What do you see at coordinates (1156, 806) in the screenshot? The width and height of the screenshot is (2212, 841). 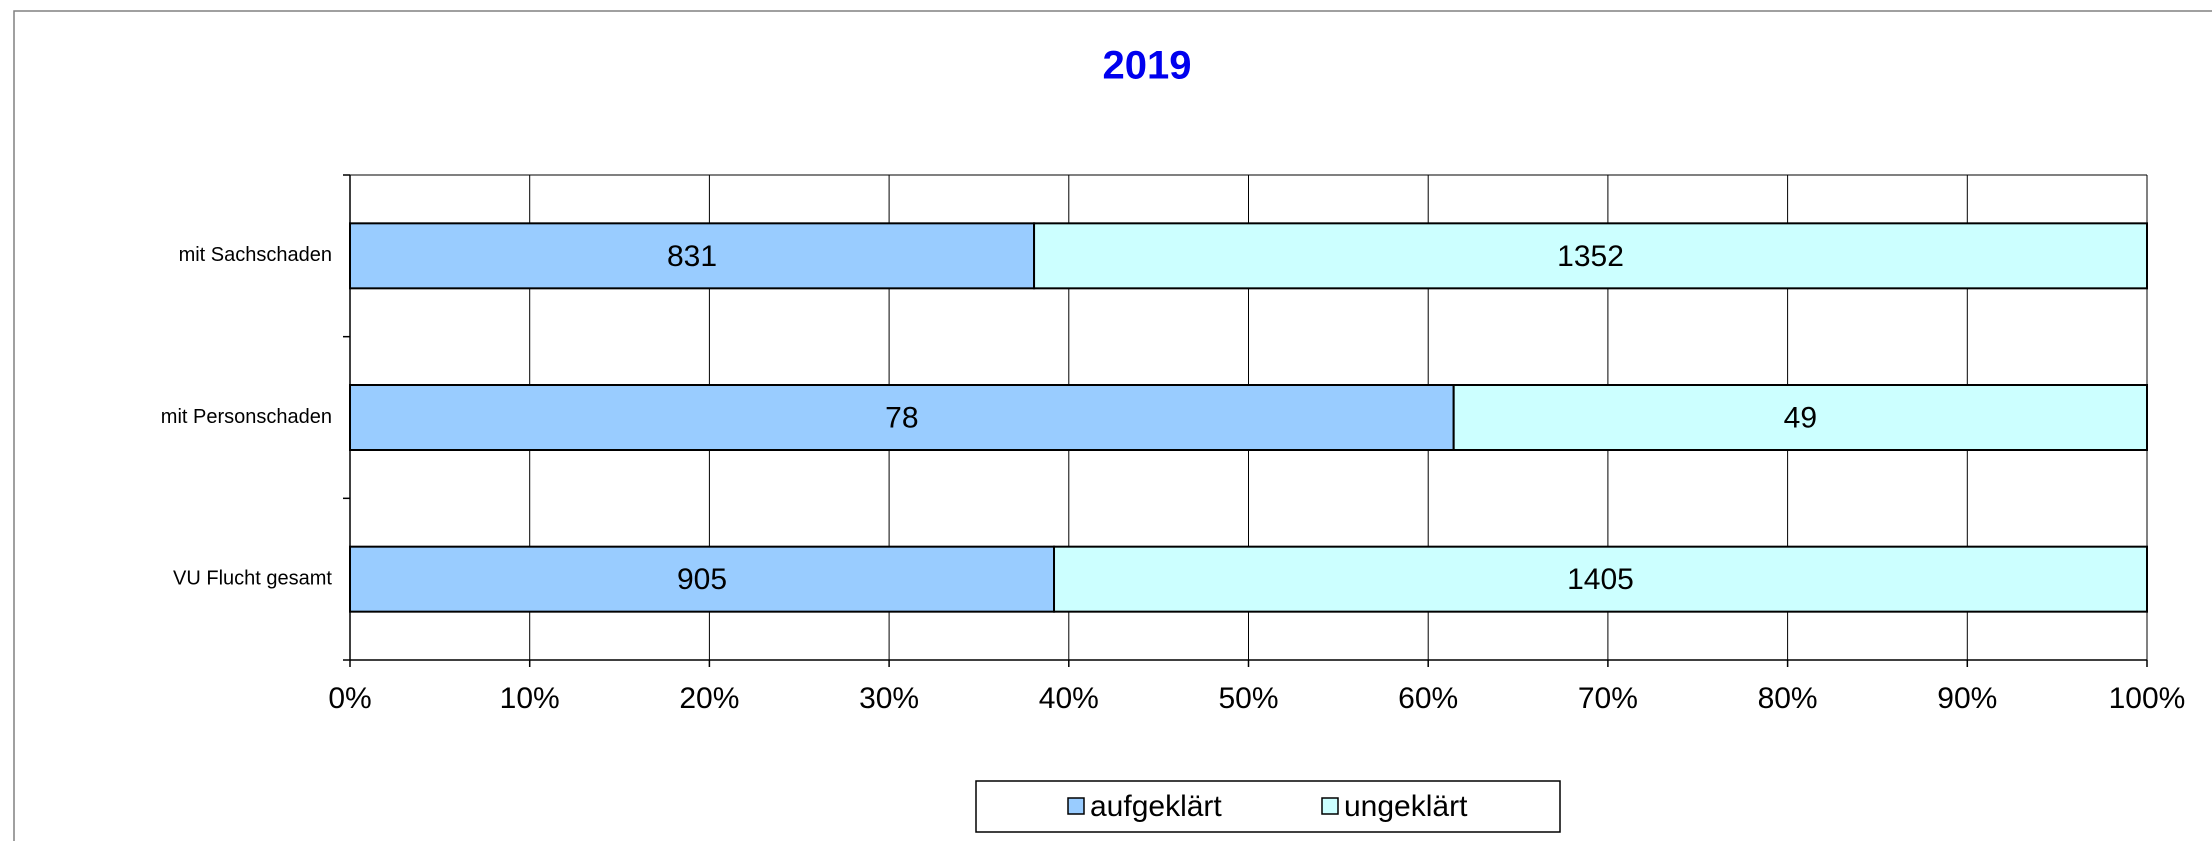 I see `legend-label: aufgeklärt` at bounding box center [1156, 806].